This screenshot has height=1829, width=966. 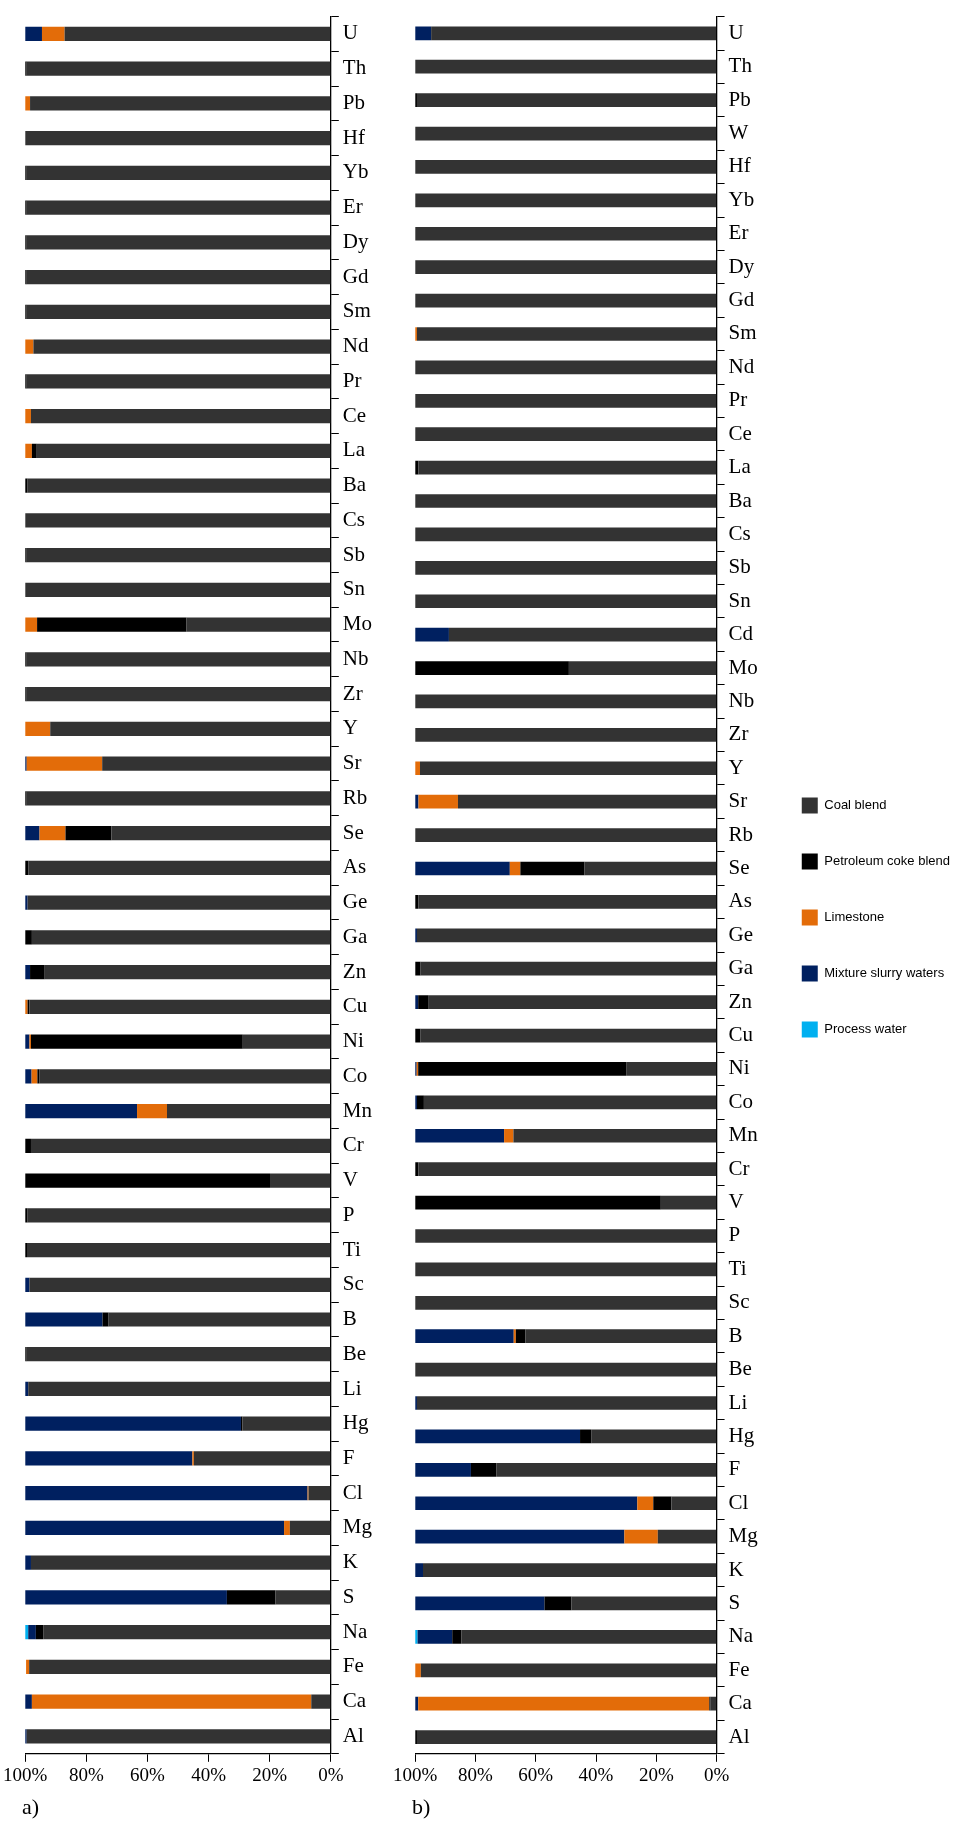 I want to click on x-tick-label: 20%, so click(x=656, y=1775).